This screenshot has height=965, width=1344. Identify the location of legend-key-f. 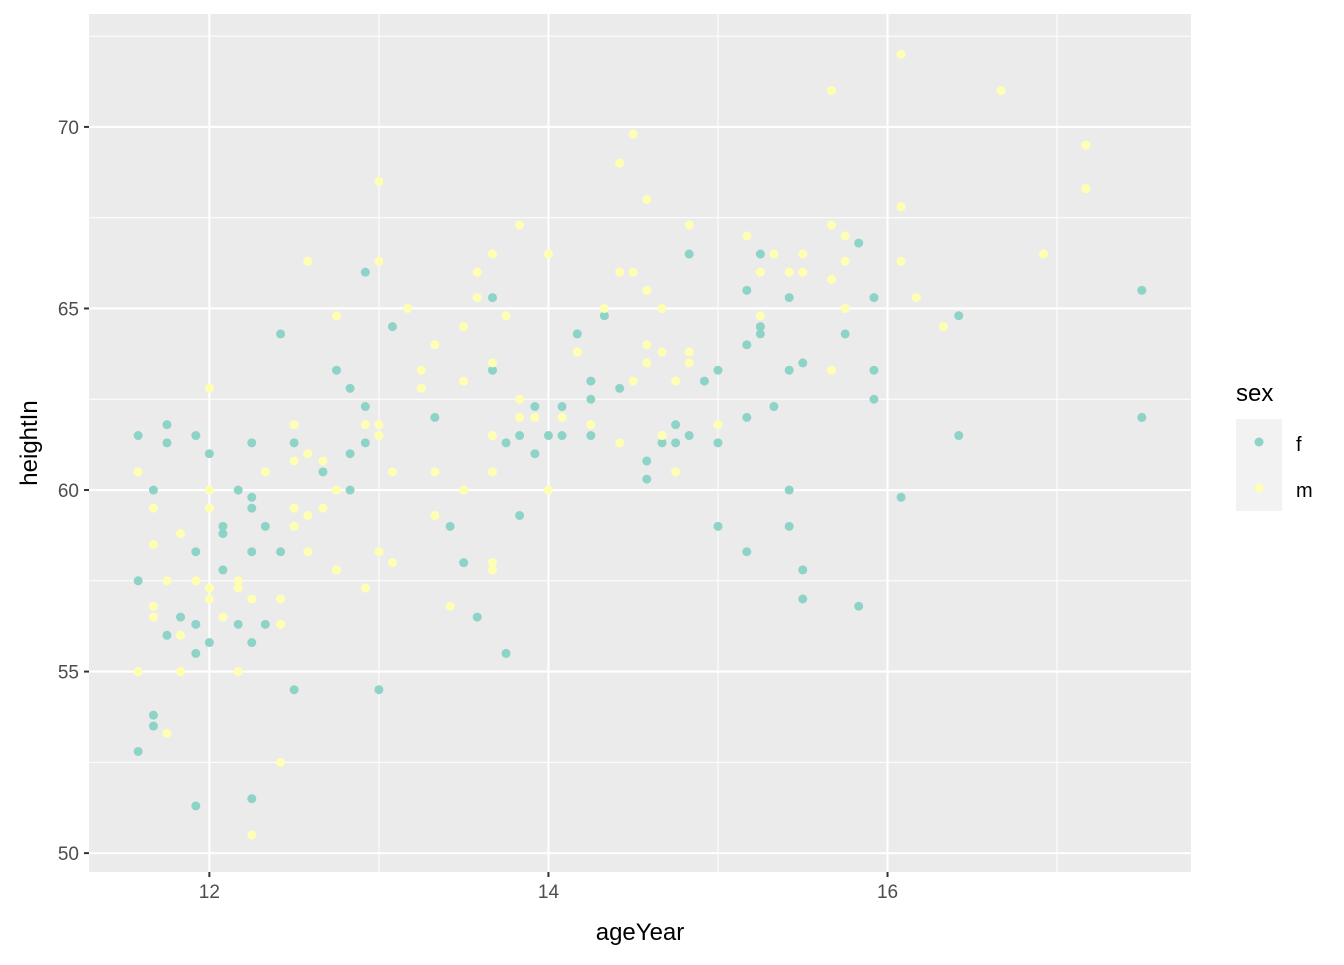
(1259, 442).